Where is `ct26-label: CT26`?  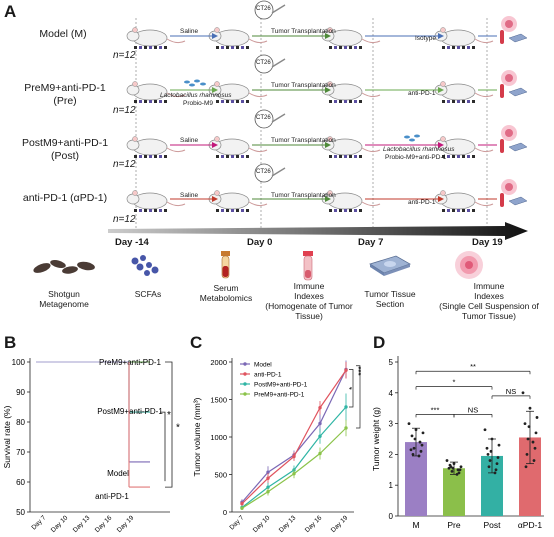
ct26-label: CT26 is located at coordinates (263, 63).